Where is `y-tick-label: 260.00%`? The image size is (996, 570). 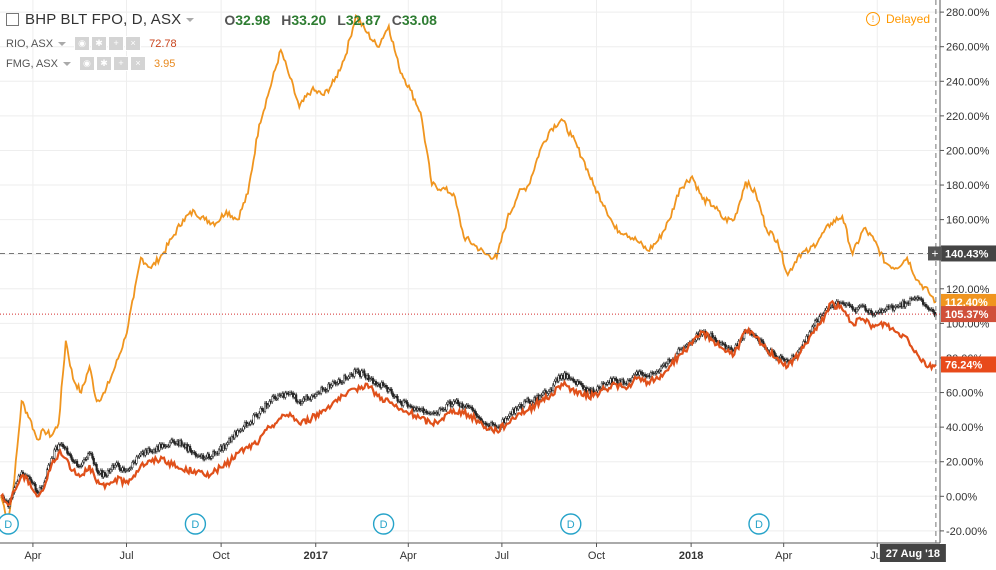 y-tick-label: 260.00% is located at coordinates (968, 48).